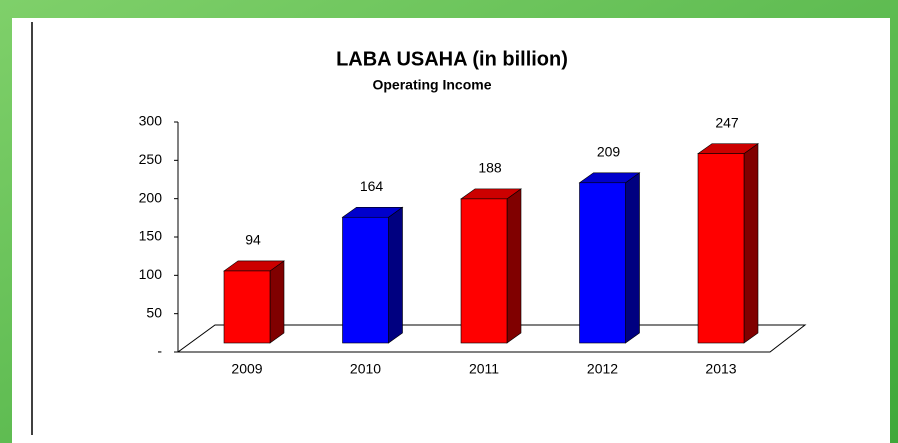 Image resolution: width=898 pixels, height=443 pixels. What do you see at coordinates (609, 151) in the screenshot?
I see `data-label: 209` at bounding box center [609, 151].